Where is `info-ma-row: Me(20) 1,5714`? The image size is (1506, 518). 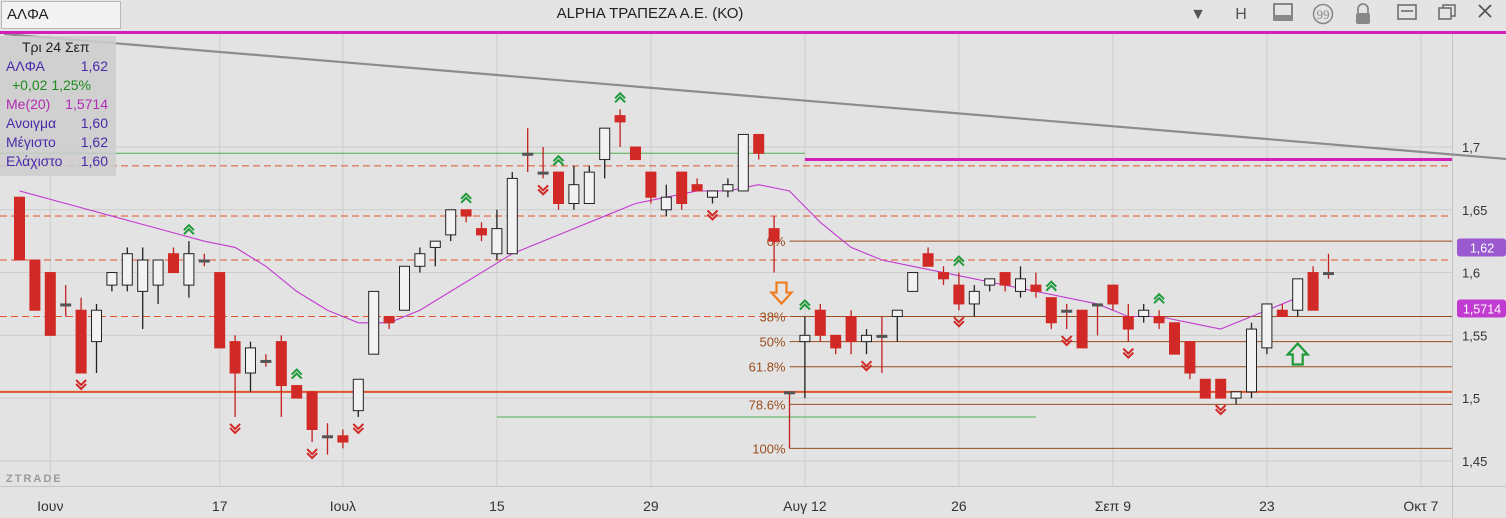 info-ma-row: Me(20) 1,5714 is located at coordinates (59, 104).